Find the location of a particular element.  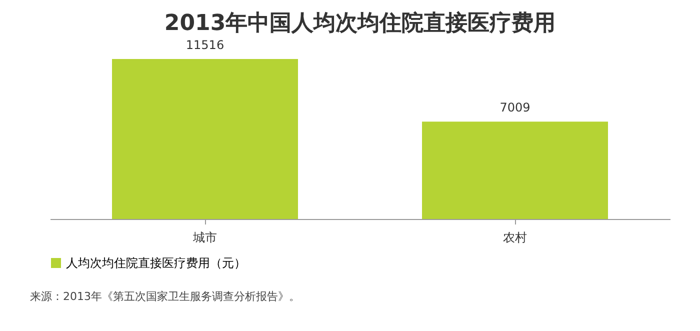

data-label: 7009 is located at coordinates (515, 107).